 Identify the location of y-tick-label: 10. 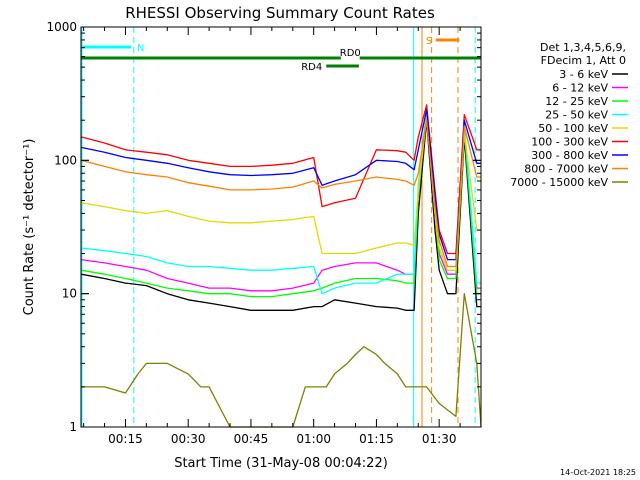
(69, 294).